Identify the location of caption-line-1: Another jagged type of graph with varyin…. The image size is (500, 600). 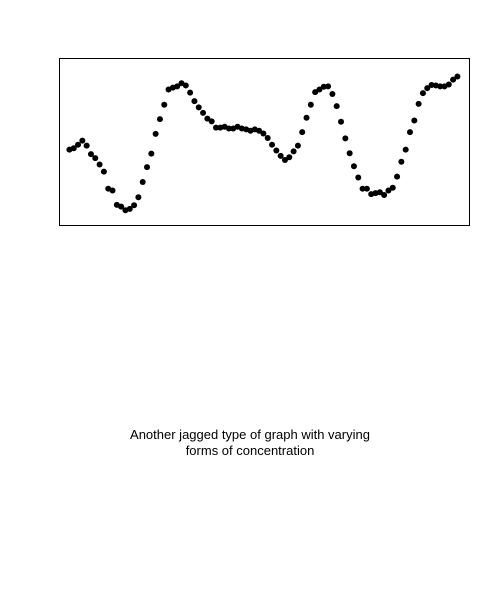
(250, 434).